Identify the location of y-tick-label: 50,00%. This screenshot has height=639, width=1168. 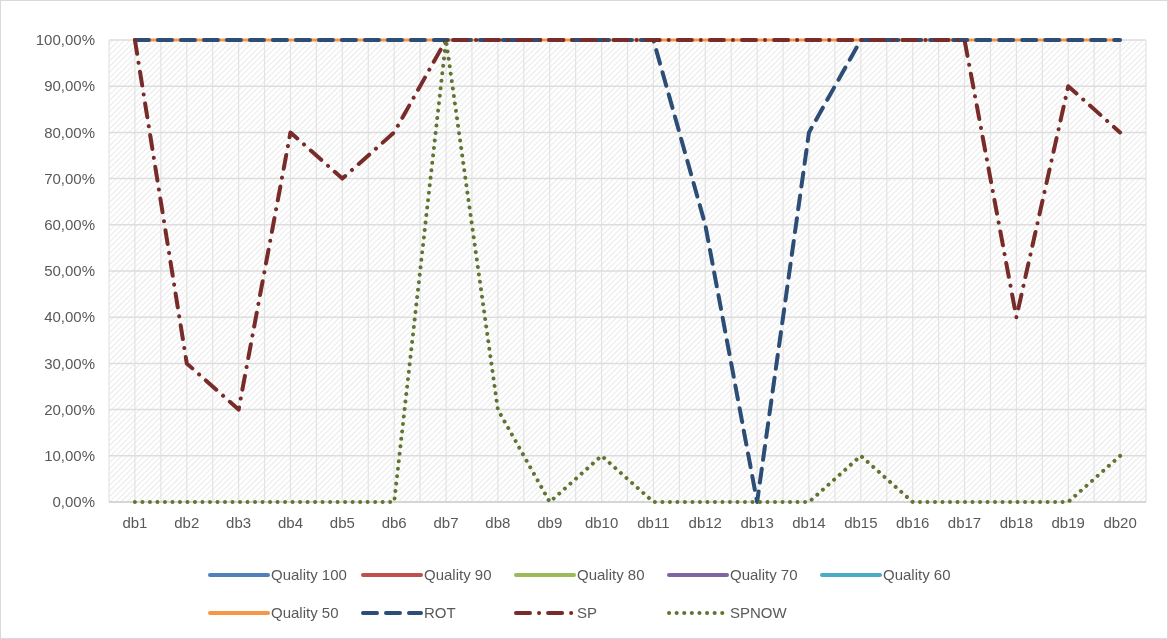
(69, 271).